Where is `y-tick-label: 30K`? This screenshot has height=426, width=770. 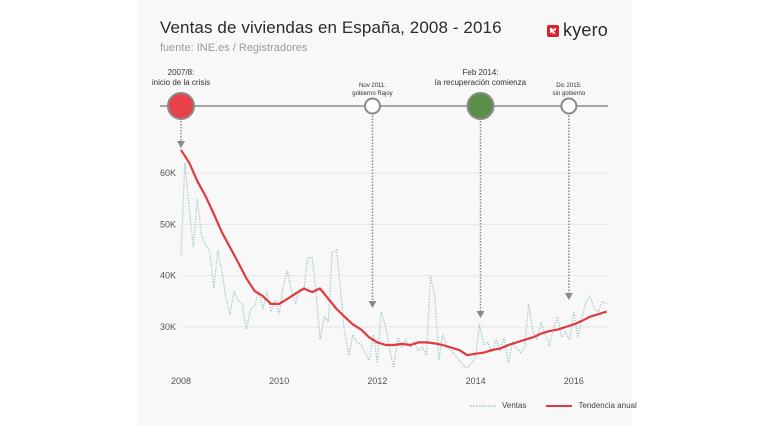 y-tick-label: 30K is located at coordinates (168, 327).